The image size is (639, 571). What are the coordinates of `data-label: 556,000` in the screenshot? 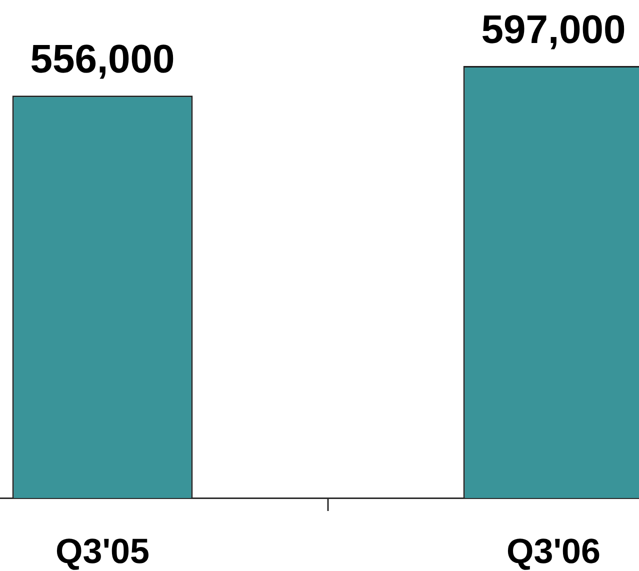 It's located at (102, 60).